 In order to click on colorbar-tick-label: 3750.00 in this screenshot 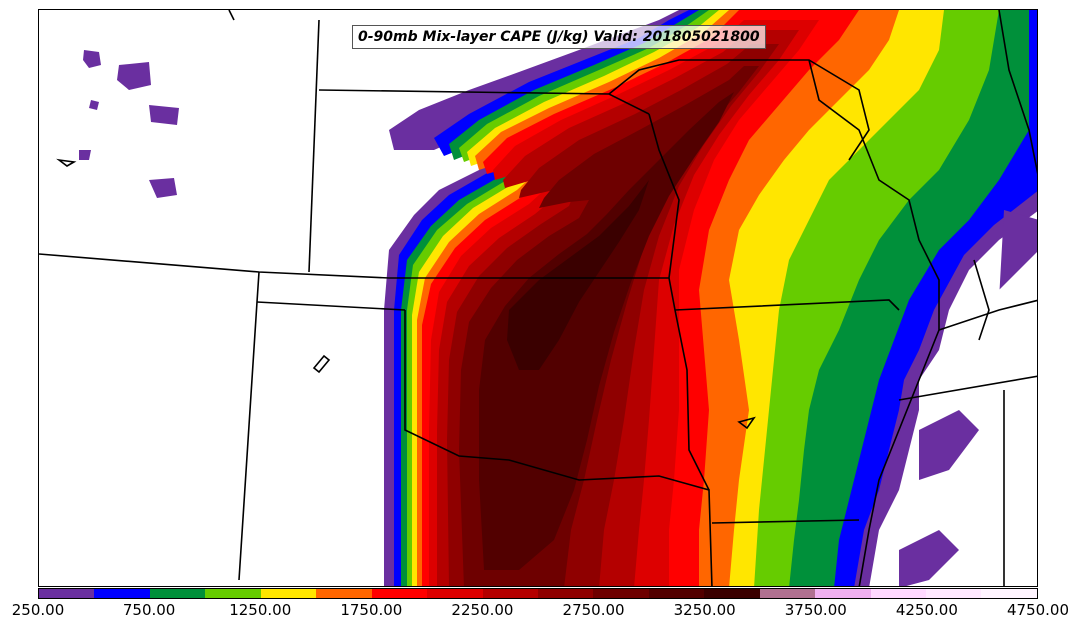, I will do `click(815, 610)`.